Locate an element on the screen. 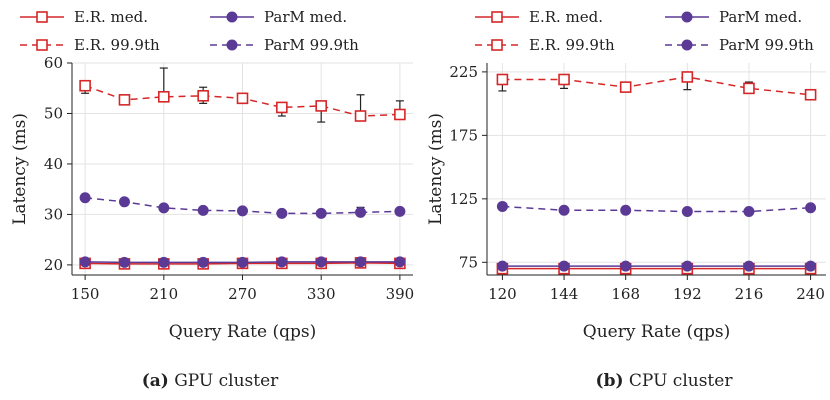 This screenshot has width=830, height=400. caption-text: GPU cluster is located at coordinates (226, 381).